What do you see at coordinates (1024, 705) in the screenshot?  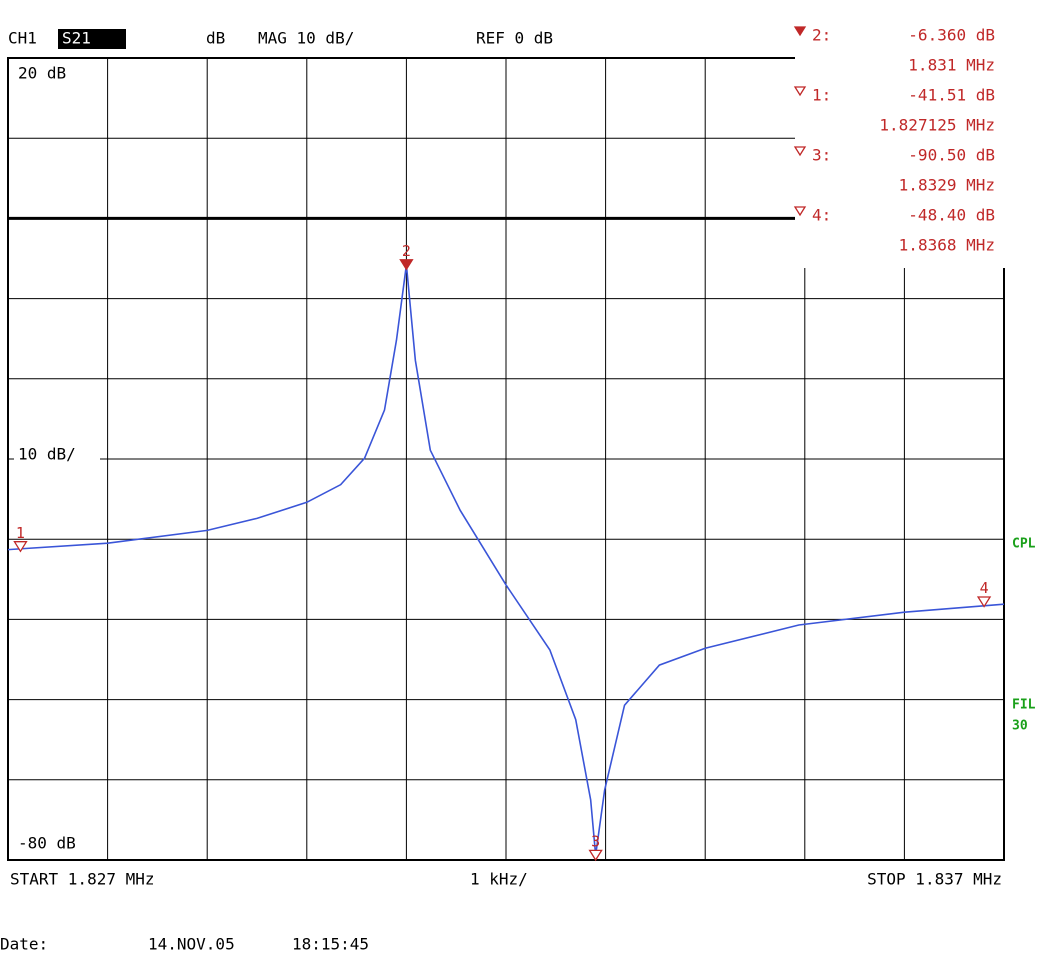 I see `filter: FIL` at bounding box center [1024, 705].